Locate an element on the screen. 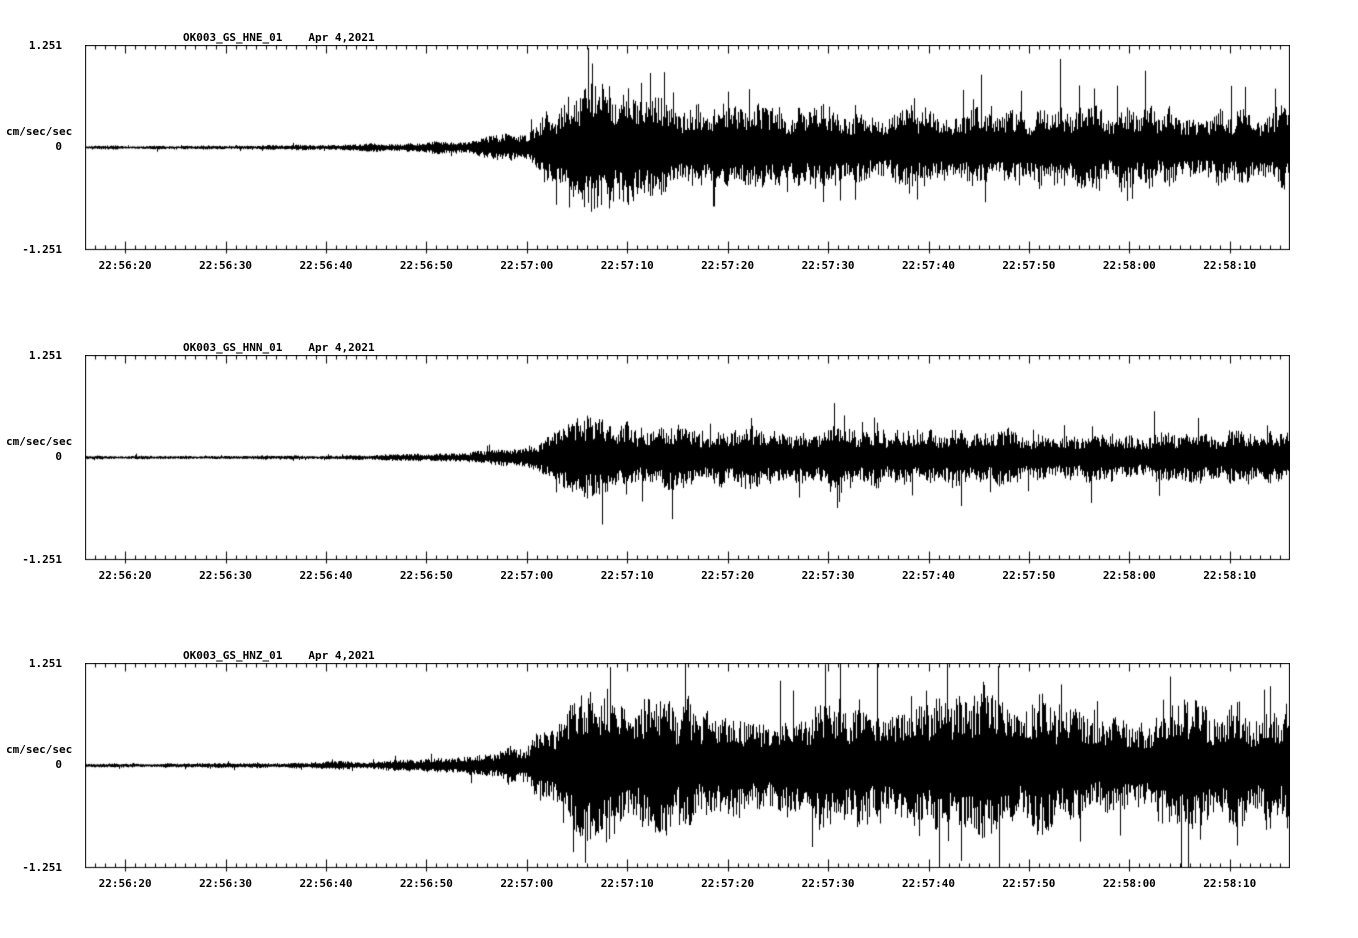 The image size is (1358, 938). panel-title-row: OK003_GS_HNZ_01 Apr 4,2021 is located at coordinates (279, 655).